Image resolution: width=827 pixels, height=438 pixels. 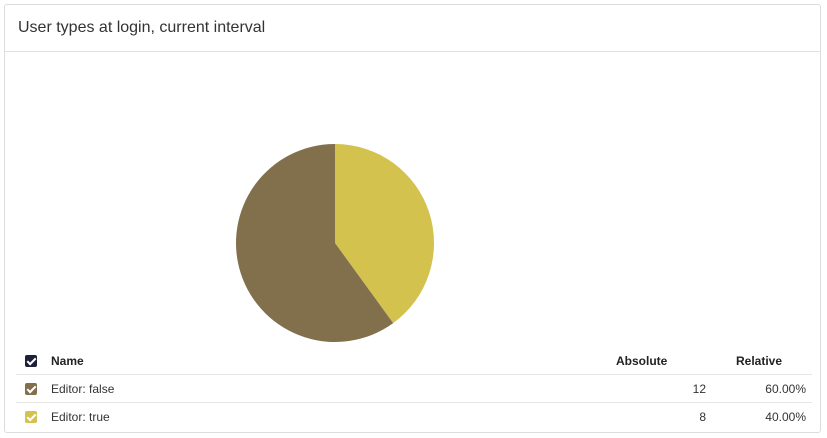 What do you see at coordinates (702, 416) in the screenshot?
I see `row-absolute: 8` at bounding box center [702, 416].